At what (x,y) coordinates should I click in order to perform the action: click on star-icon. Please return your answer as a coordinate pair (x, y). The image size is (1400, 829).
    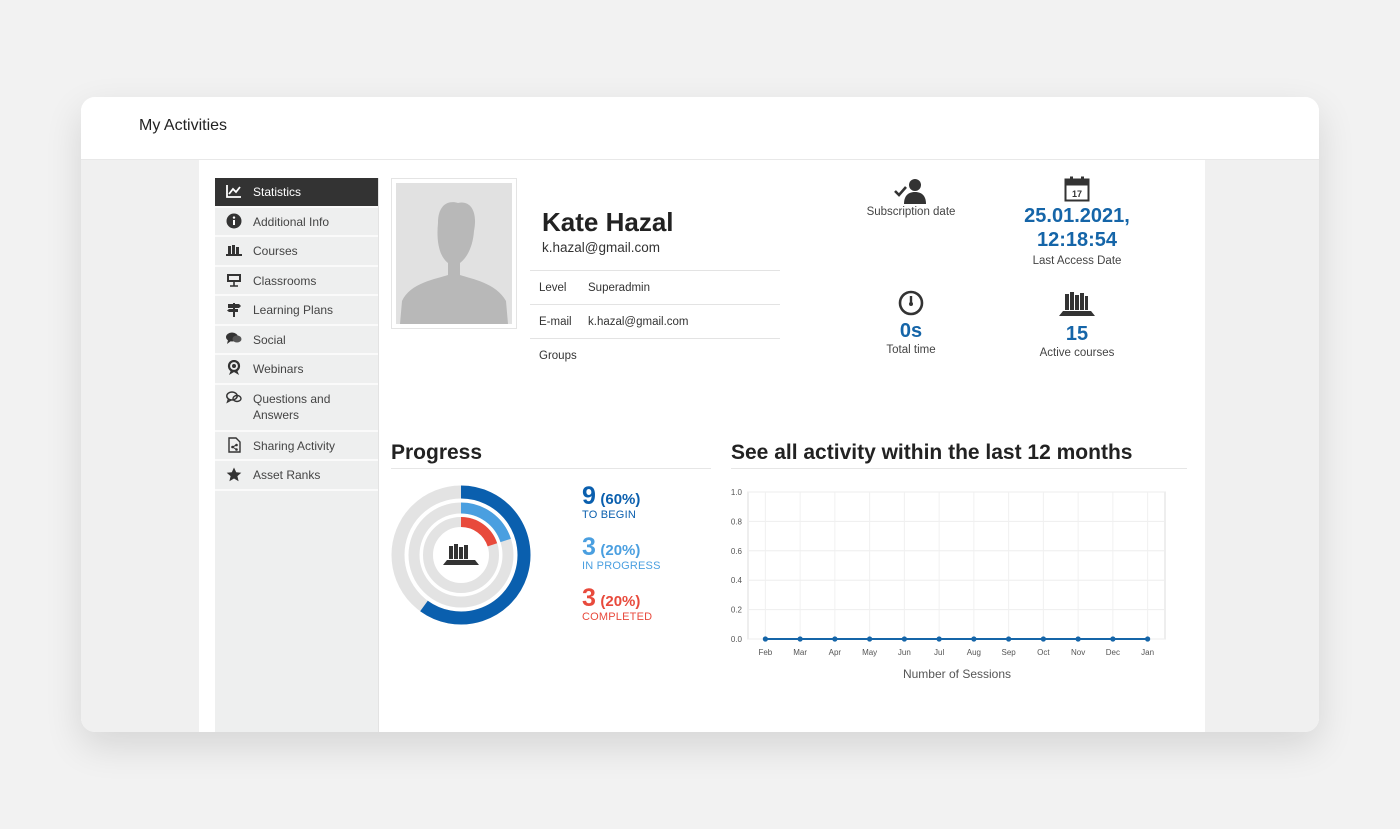
    Looking at the image, I should click on (234, 474).